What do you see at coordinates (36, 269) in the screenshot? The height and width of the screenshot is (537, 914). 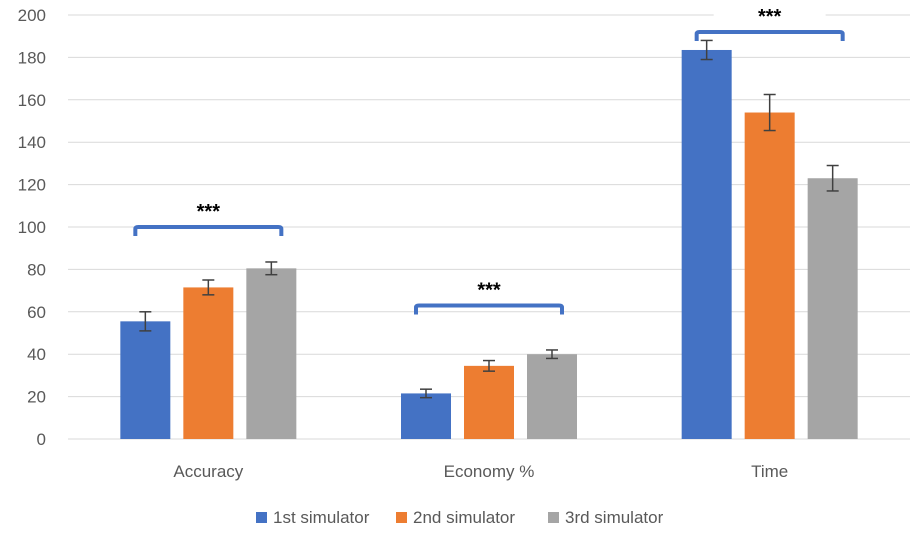 I see `y-tick-label: 80` at bounding box center [36, 269].